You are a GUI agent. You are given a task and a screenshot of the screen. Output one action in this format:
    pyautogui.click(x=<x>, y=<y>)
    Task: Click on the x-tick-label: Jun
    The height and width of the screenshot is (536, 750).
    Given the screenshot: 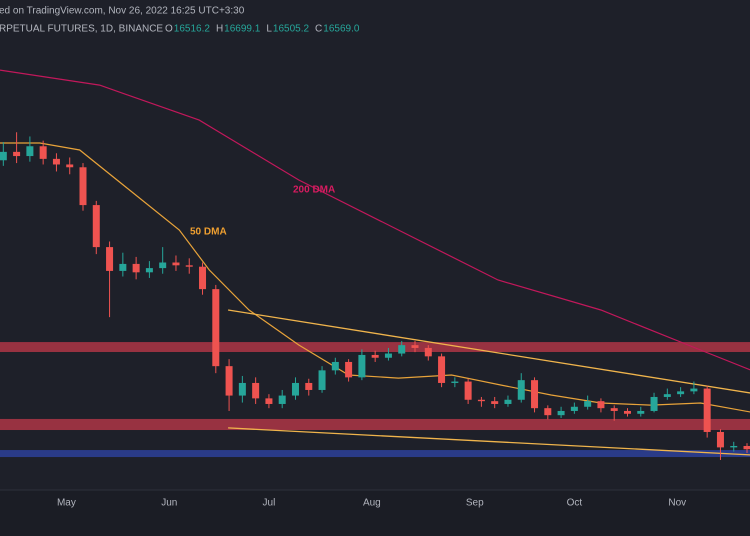 What is the action you would take?
    pyautogui.click(x=169, y=503)
    